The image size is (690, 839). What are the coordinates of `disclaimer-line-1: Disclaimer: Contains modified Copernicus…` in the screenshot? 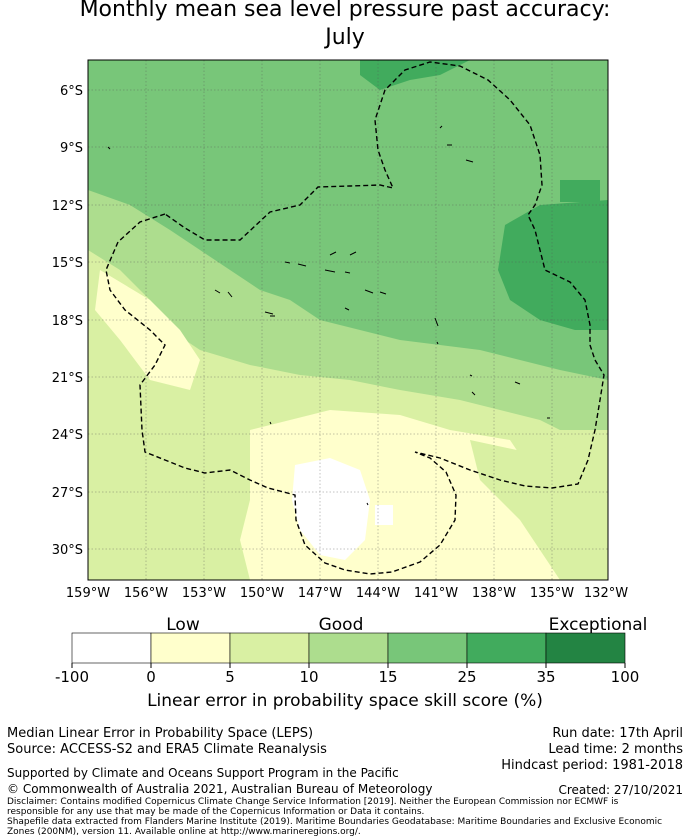 It's located at (313, 802).